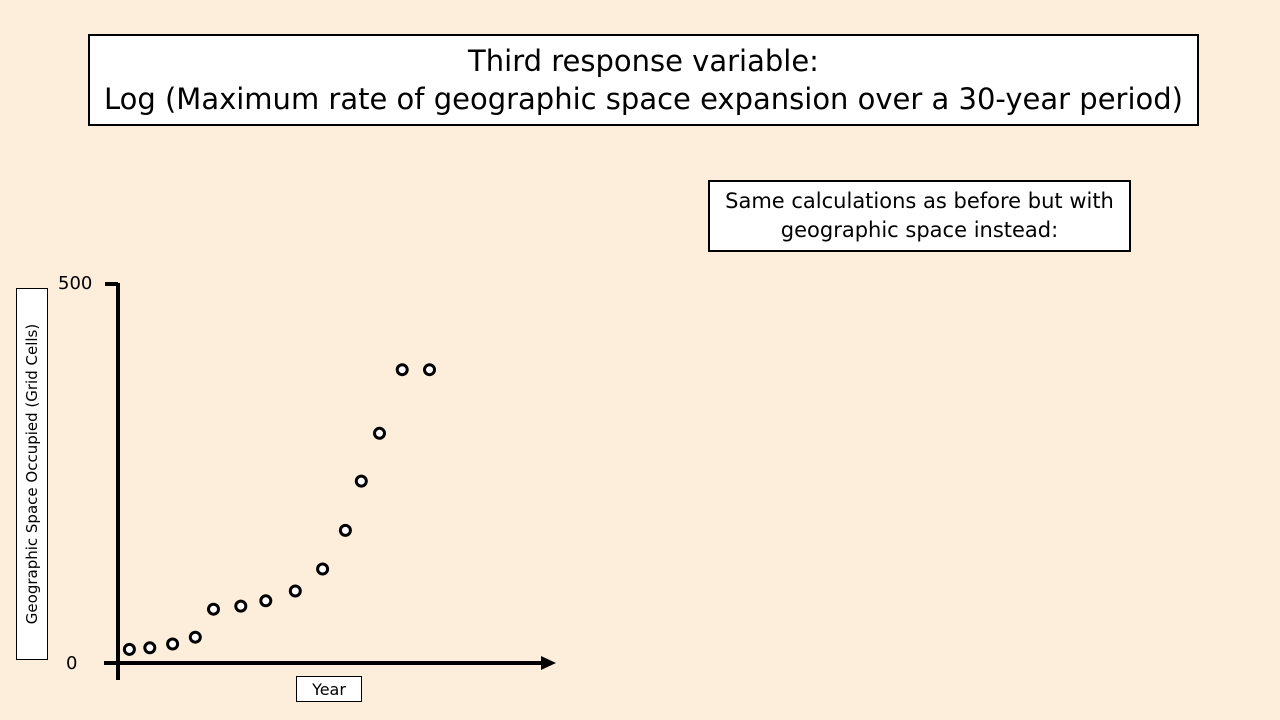 Image resolution: width=1280 pixels, height=720 pixels. What do you see at coordinates (72, 663) in the screenshot?
I see `y-tick-label-min: 0` at bounding box center [72, 663].